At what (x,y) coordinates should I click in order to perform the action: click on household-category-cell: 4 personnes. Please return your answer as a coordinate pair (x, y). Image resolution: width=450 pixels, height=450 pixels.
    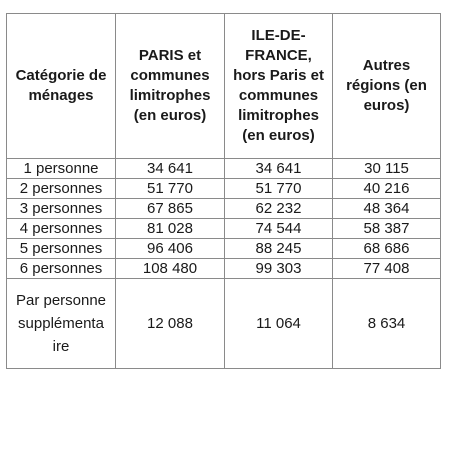
    Looking at the image, I should click on (61, 228).